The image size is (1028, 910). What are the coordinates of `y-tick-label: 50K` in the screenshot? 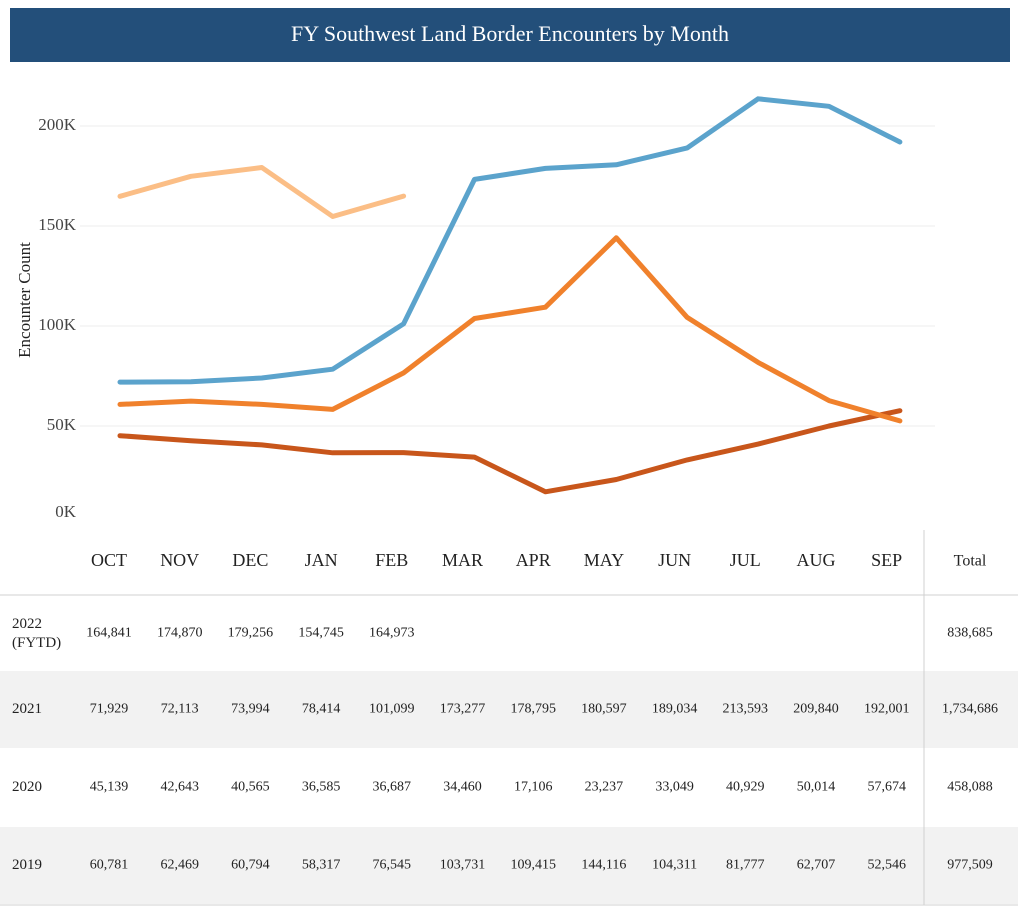 It's located at (62, 424).